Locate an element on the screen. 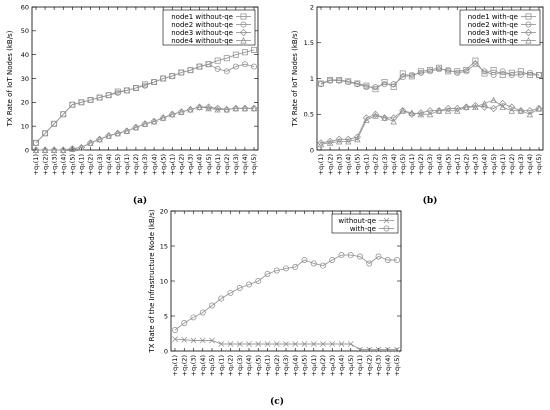  y-tick-label: 40 is located at coordinates (25, 55).